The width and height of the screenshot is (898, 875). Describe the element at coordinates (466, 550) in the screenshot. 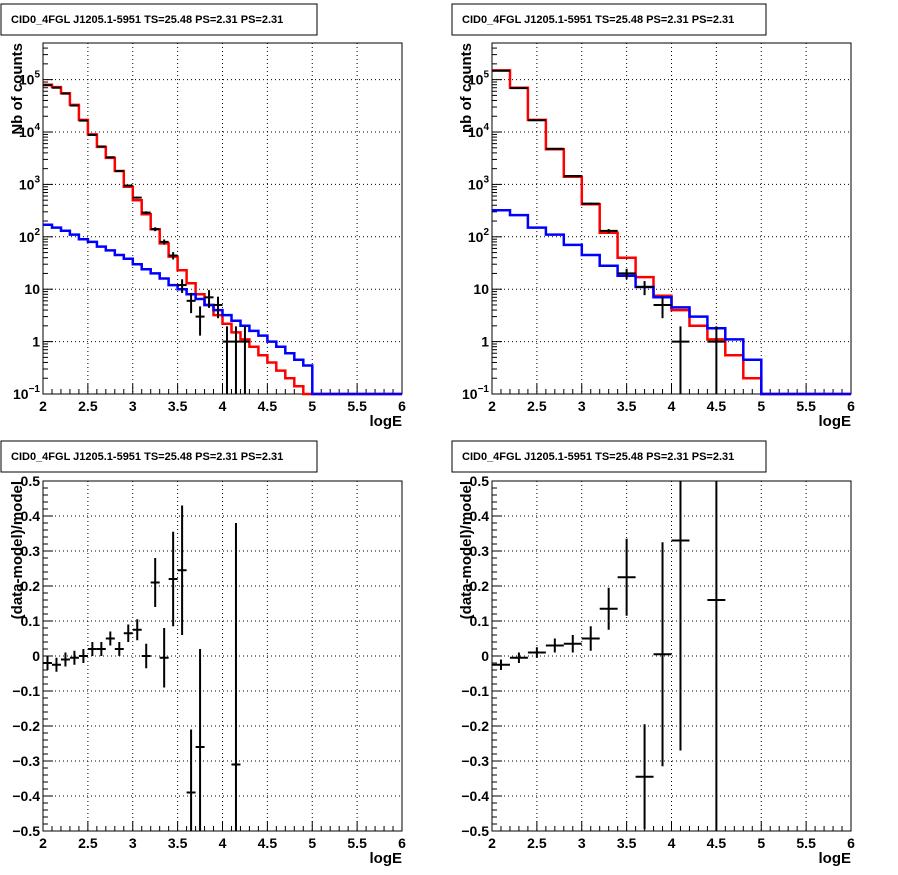

I see `y-axis-label: (data-model)/model` at that location.